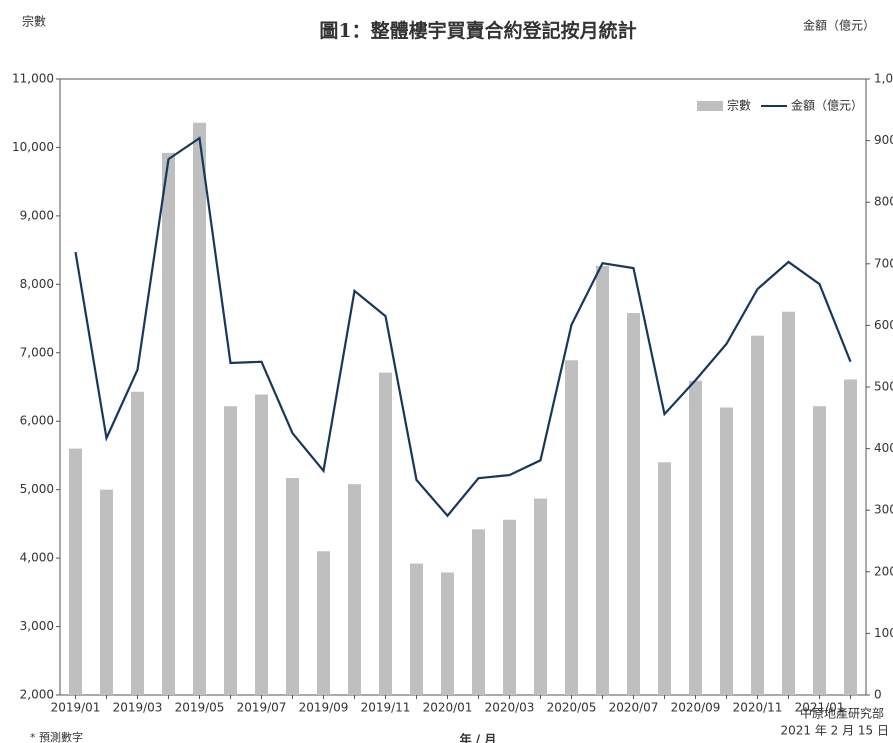 The height and width of the screenshot is (743, 893). What do you see at coordinates (37, 558) in the screenshot?
I see `y-tick-label: 4,000` at bounding box center [37, 558].